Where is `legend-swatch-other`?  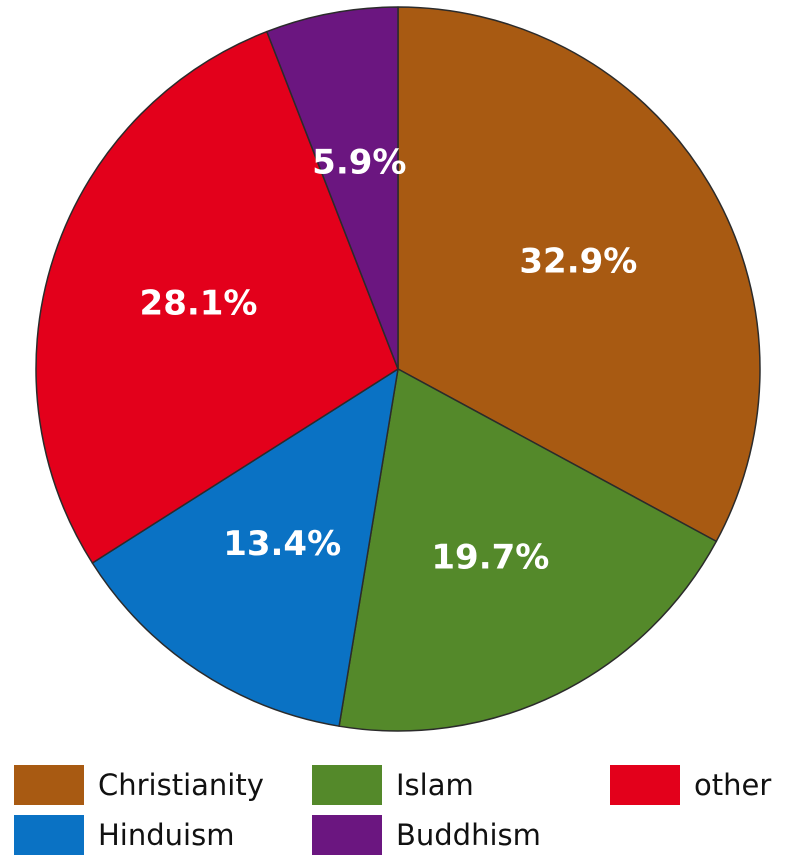
legend-swatch-other is located at coordinates (645, 785).